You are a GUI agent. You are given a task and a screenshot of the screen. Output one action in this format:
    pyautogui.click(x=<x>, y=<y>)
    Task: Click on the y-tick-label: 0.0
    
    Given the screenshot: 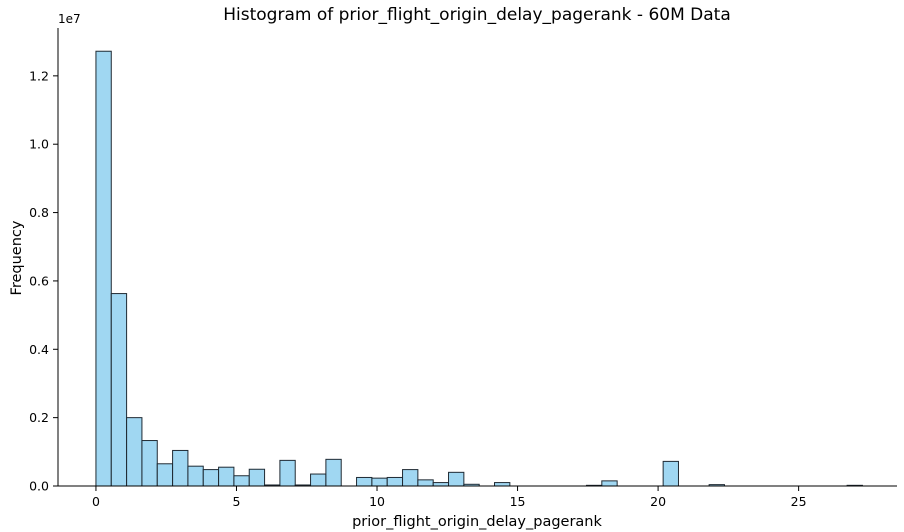 What is the action you would take?
    pyautogui.click(x=39, y=486)
    